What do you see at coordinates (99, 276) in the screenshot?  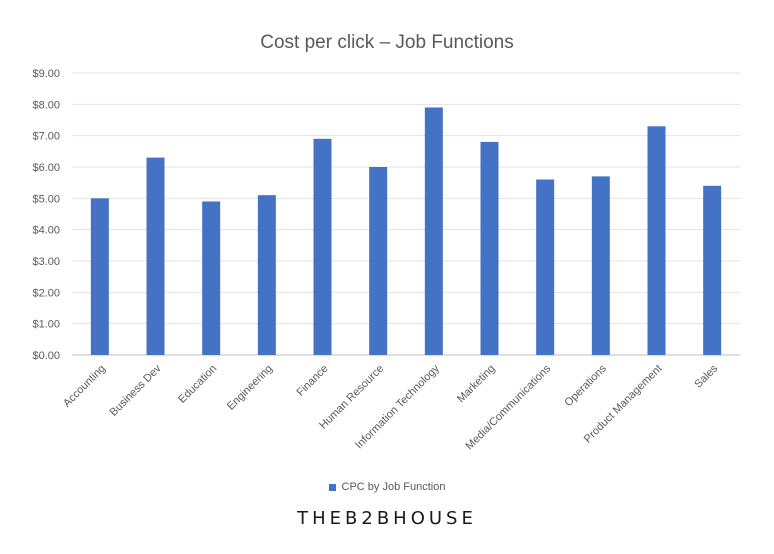 I see `bar-accounting` at bounding box center [99, 276].